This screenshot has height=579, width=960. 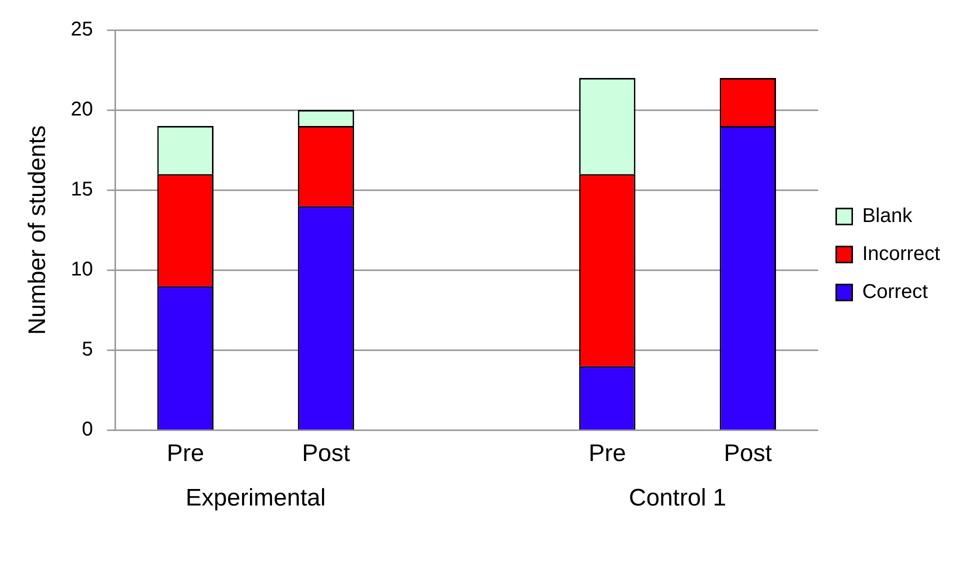 What do you see at coordinates (82, 29) in the screenshot?
I see `y-tick-label: 25` at bounding box center [82, 29].